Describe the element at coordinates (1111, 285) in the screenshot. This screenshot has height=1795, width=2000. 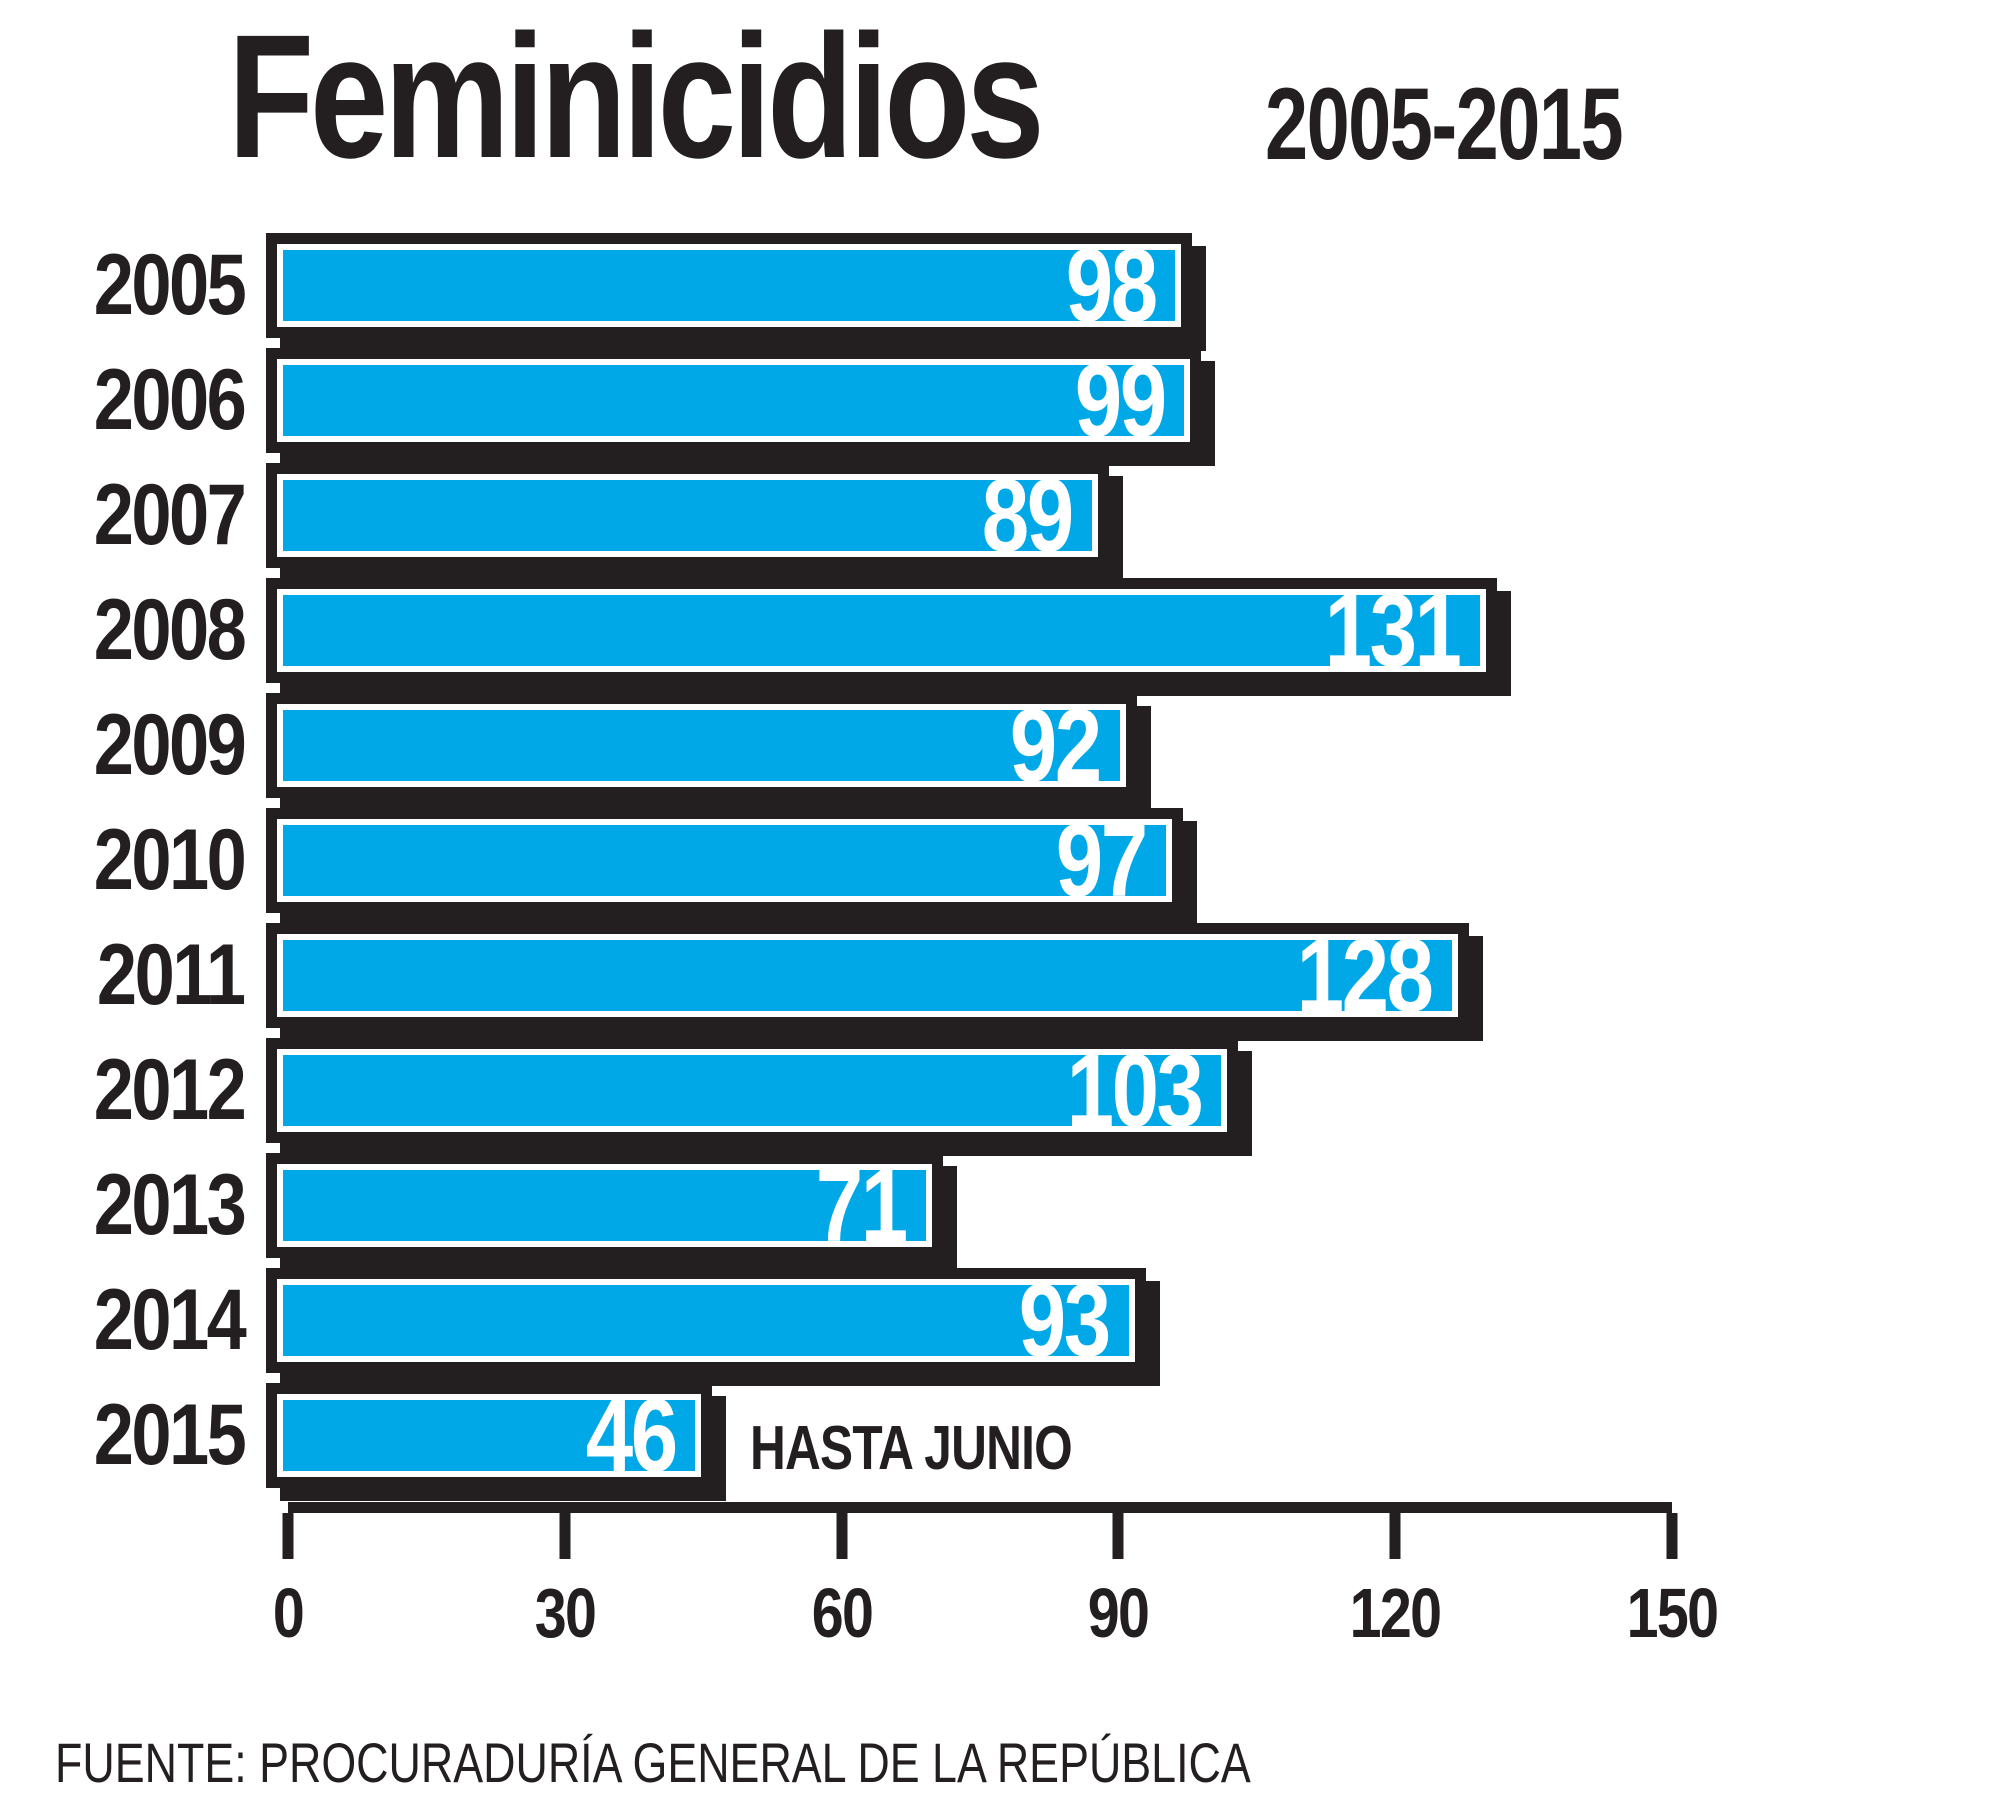
I see `bar-value-label: 98` at that location.